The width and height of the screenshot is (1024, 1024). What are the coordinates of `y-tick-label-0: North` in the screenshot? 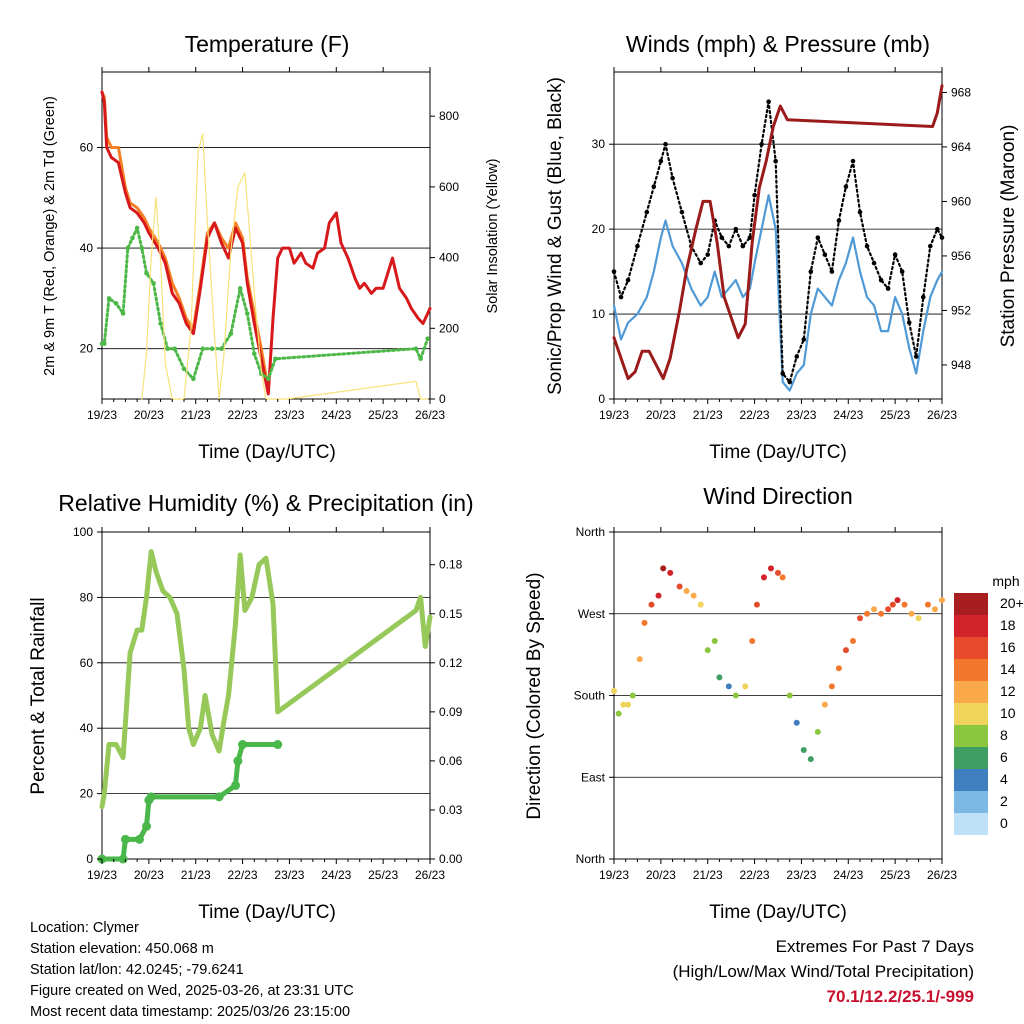 It's located at (590, 859).